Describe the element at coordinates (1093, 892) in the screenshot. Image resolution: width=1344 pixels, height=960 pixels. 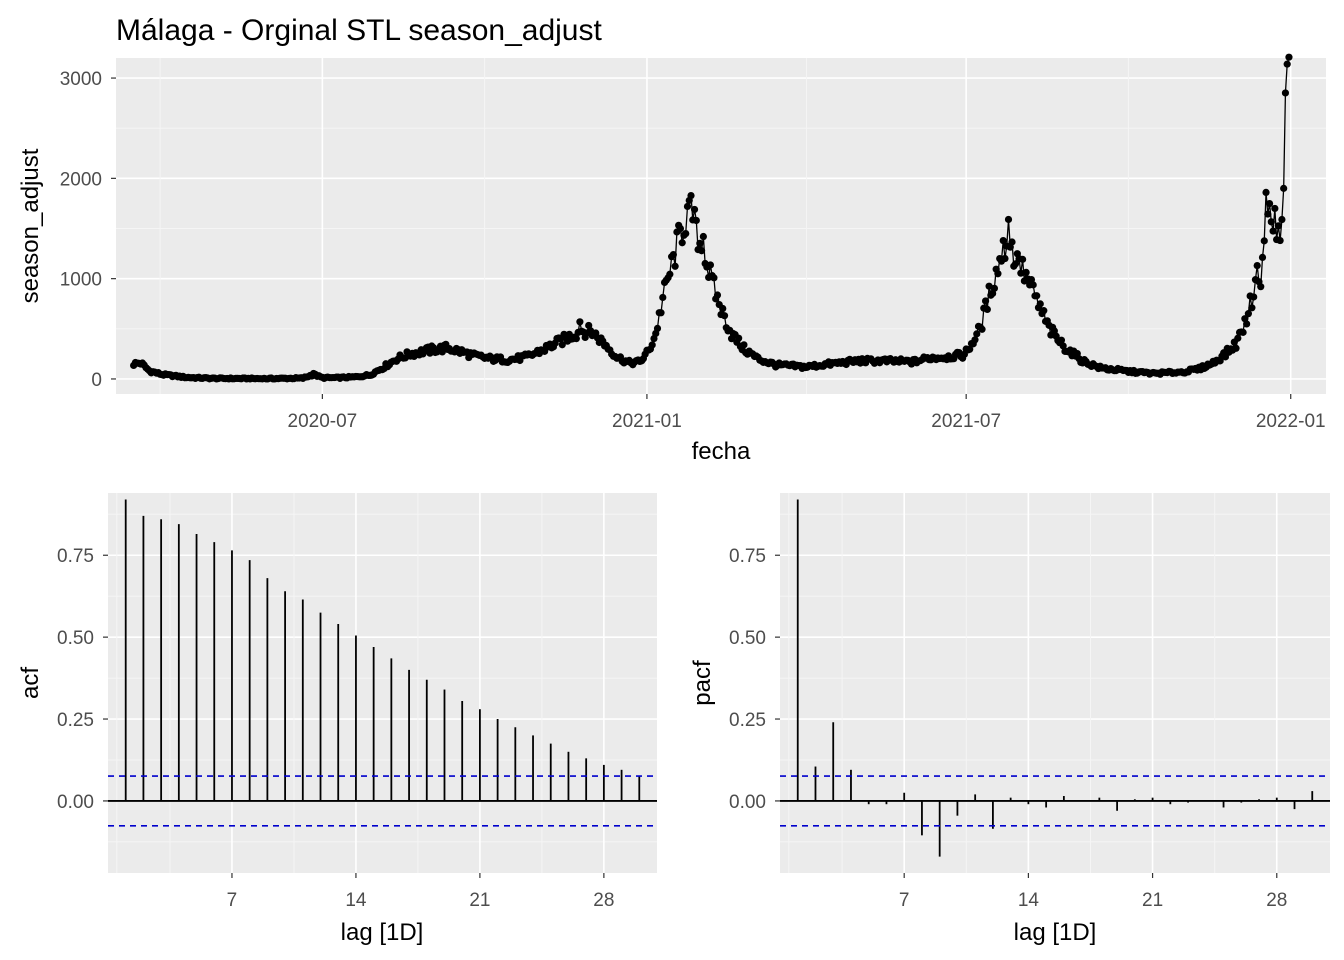
I see `pacf-x-axis: 7 14 21 28` at that location.